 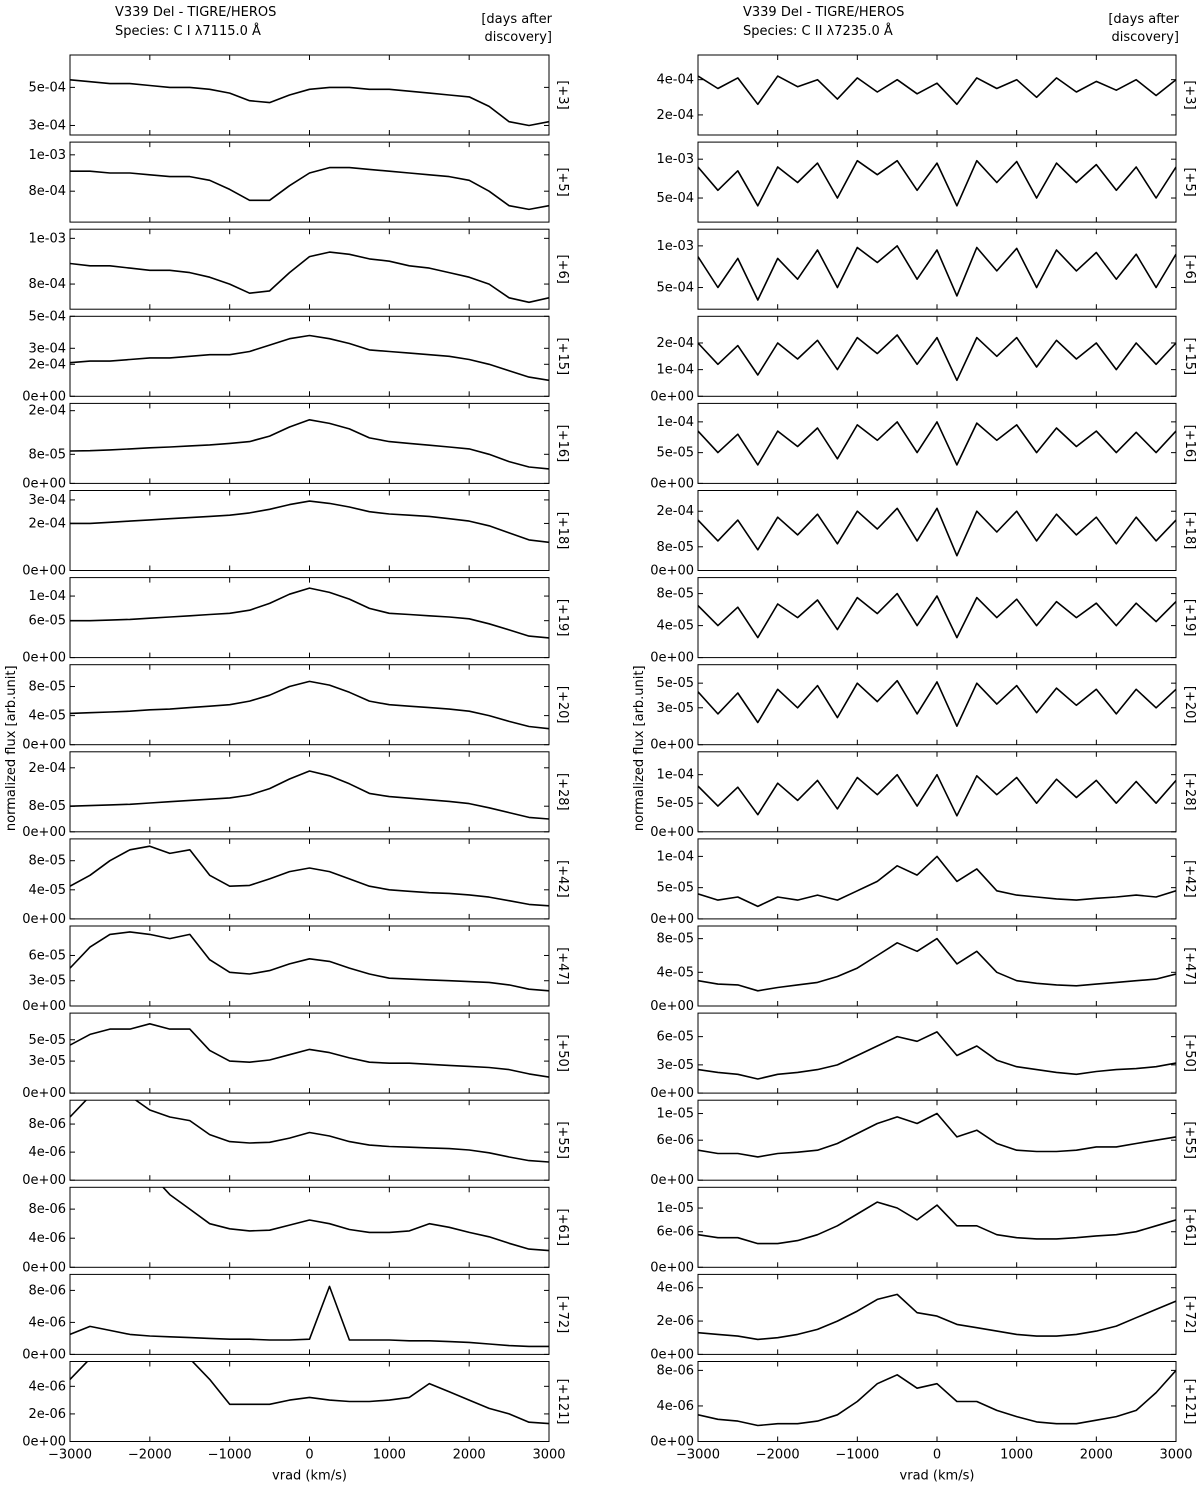 What do you see at coordinates (150, 1455) in the screenshot?
I see `x-tick-label: −2000` at bounding box center [150, 1455].